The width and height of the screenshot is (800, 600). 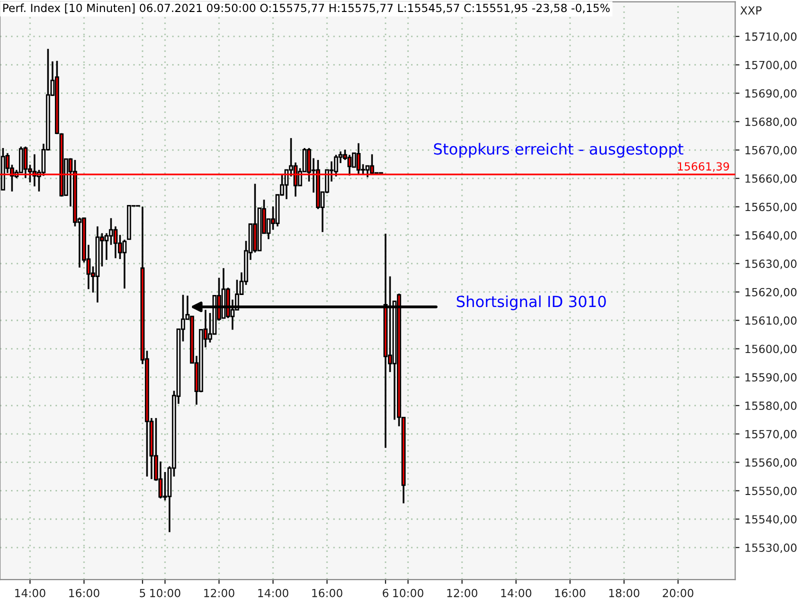 I want to click on x-tick-label: 5, so click(x=143, y=593).